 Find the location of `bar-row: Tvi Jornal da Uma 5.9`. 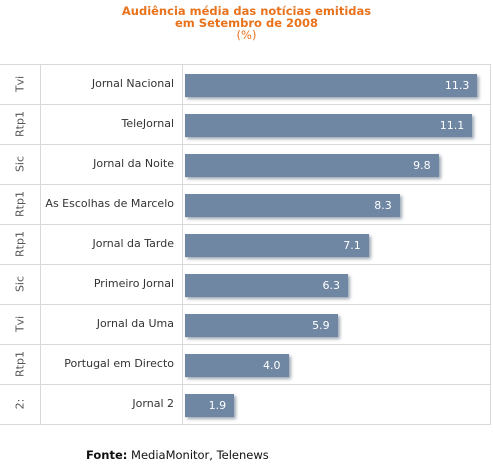

bar-row: Tvi Jornal da Uma 5.9 is located at coordinates (245, 324).